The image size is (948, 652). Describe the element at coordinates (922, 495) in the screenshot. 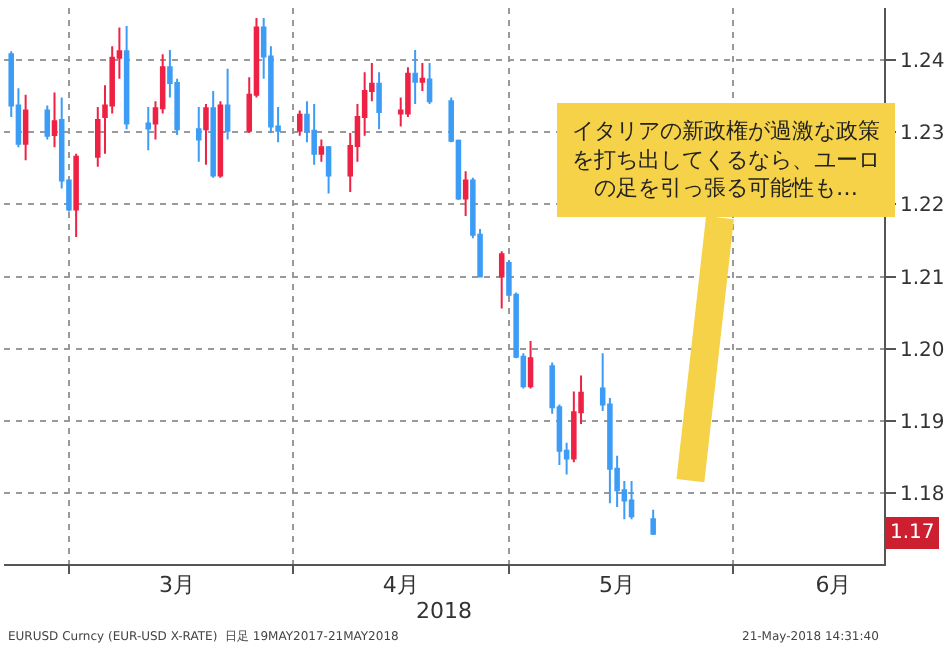

I see `y-tick-label: 1.18` at that location.